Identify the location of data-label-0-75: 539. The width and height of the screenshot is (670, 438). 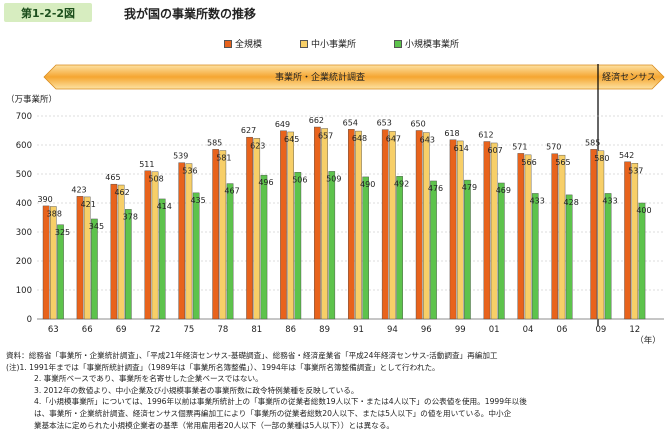
(180, 156).